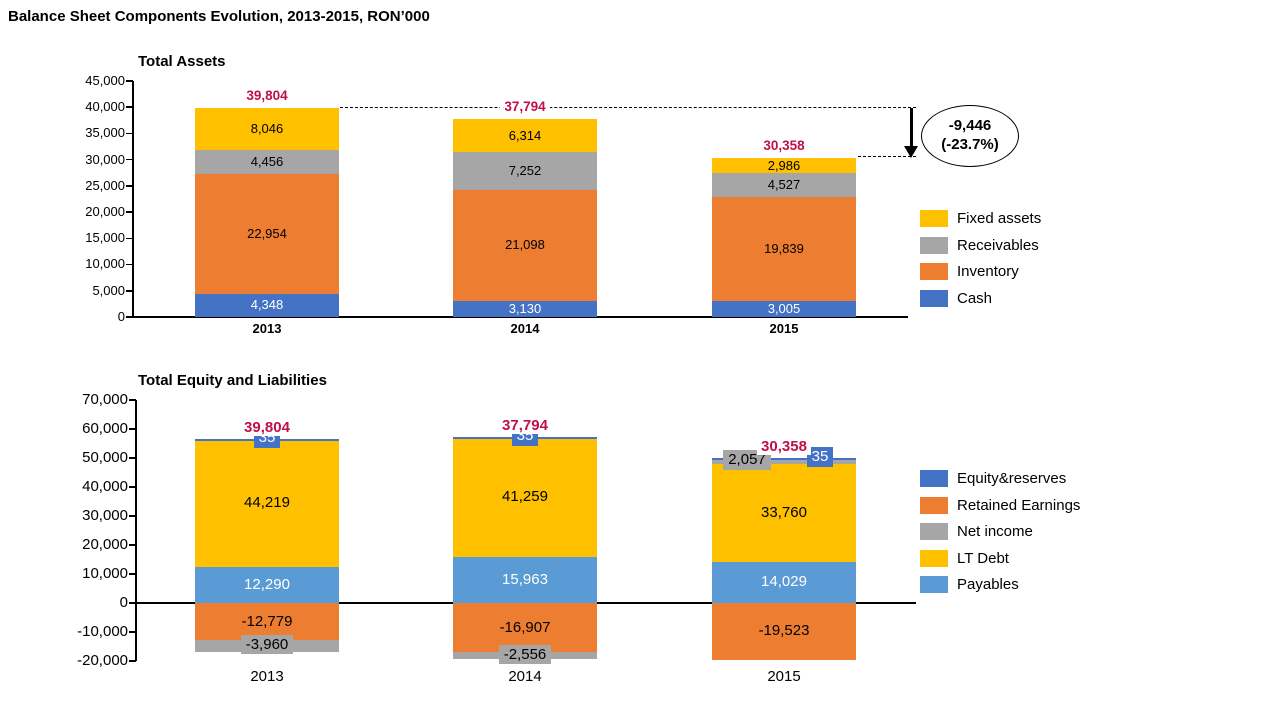 The width and height of the screenshot is (1280, 720). Describe the element at coordinates (525, 328) in the screenshot. I see `x-category-label-2014: 2014` at that location.